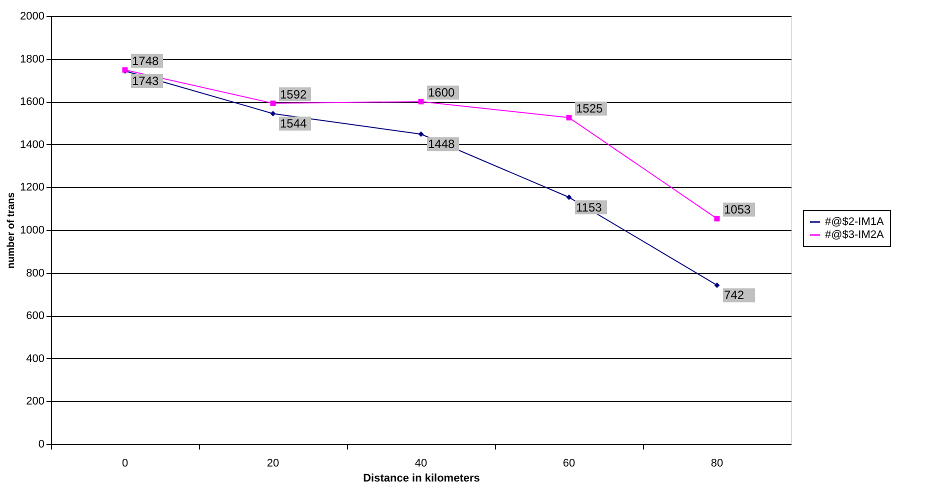 This screenshot has width=940, height=489. Describe the element at coordinates (421, 464) in the screenshot. I see `x-tick-label: 40` at that location.